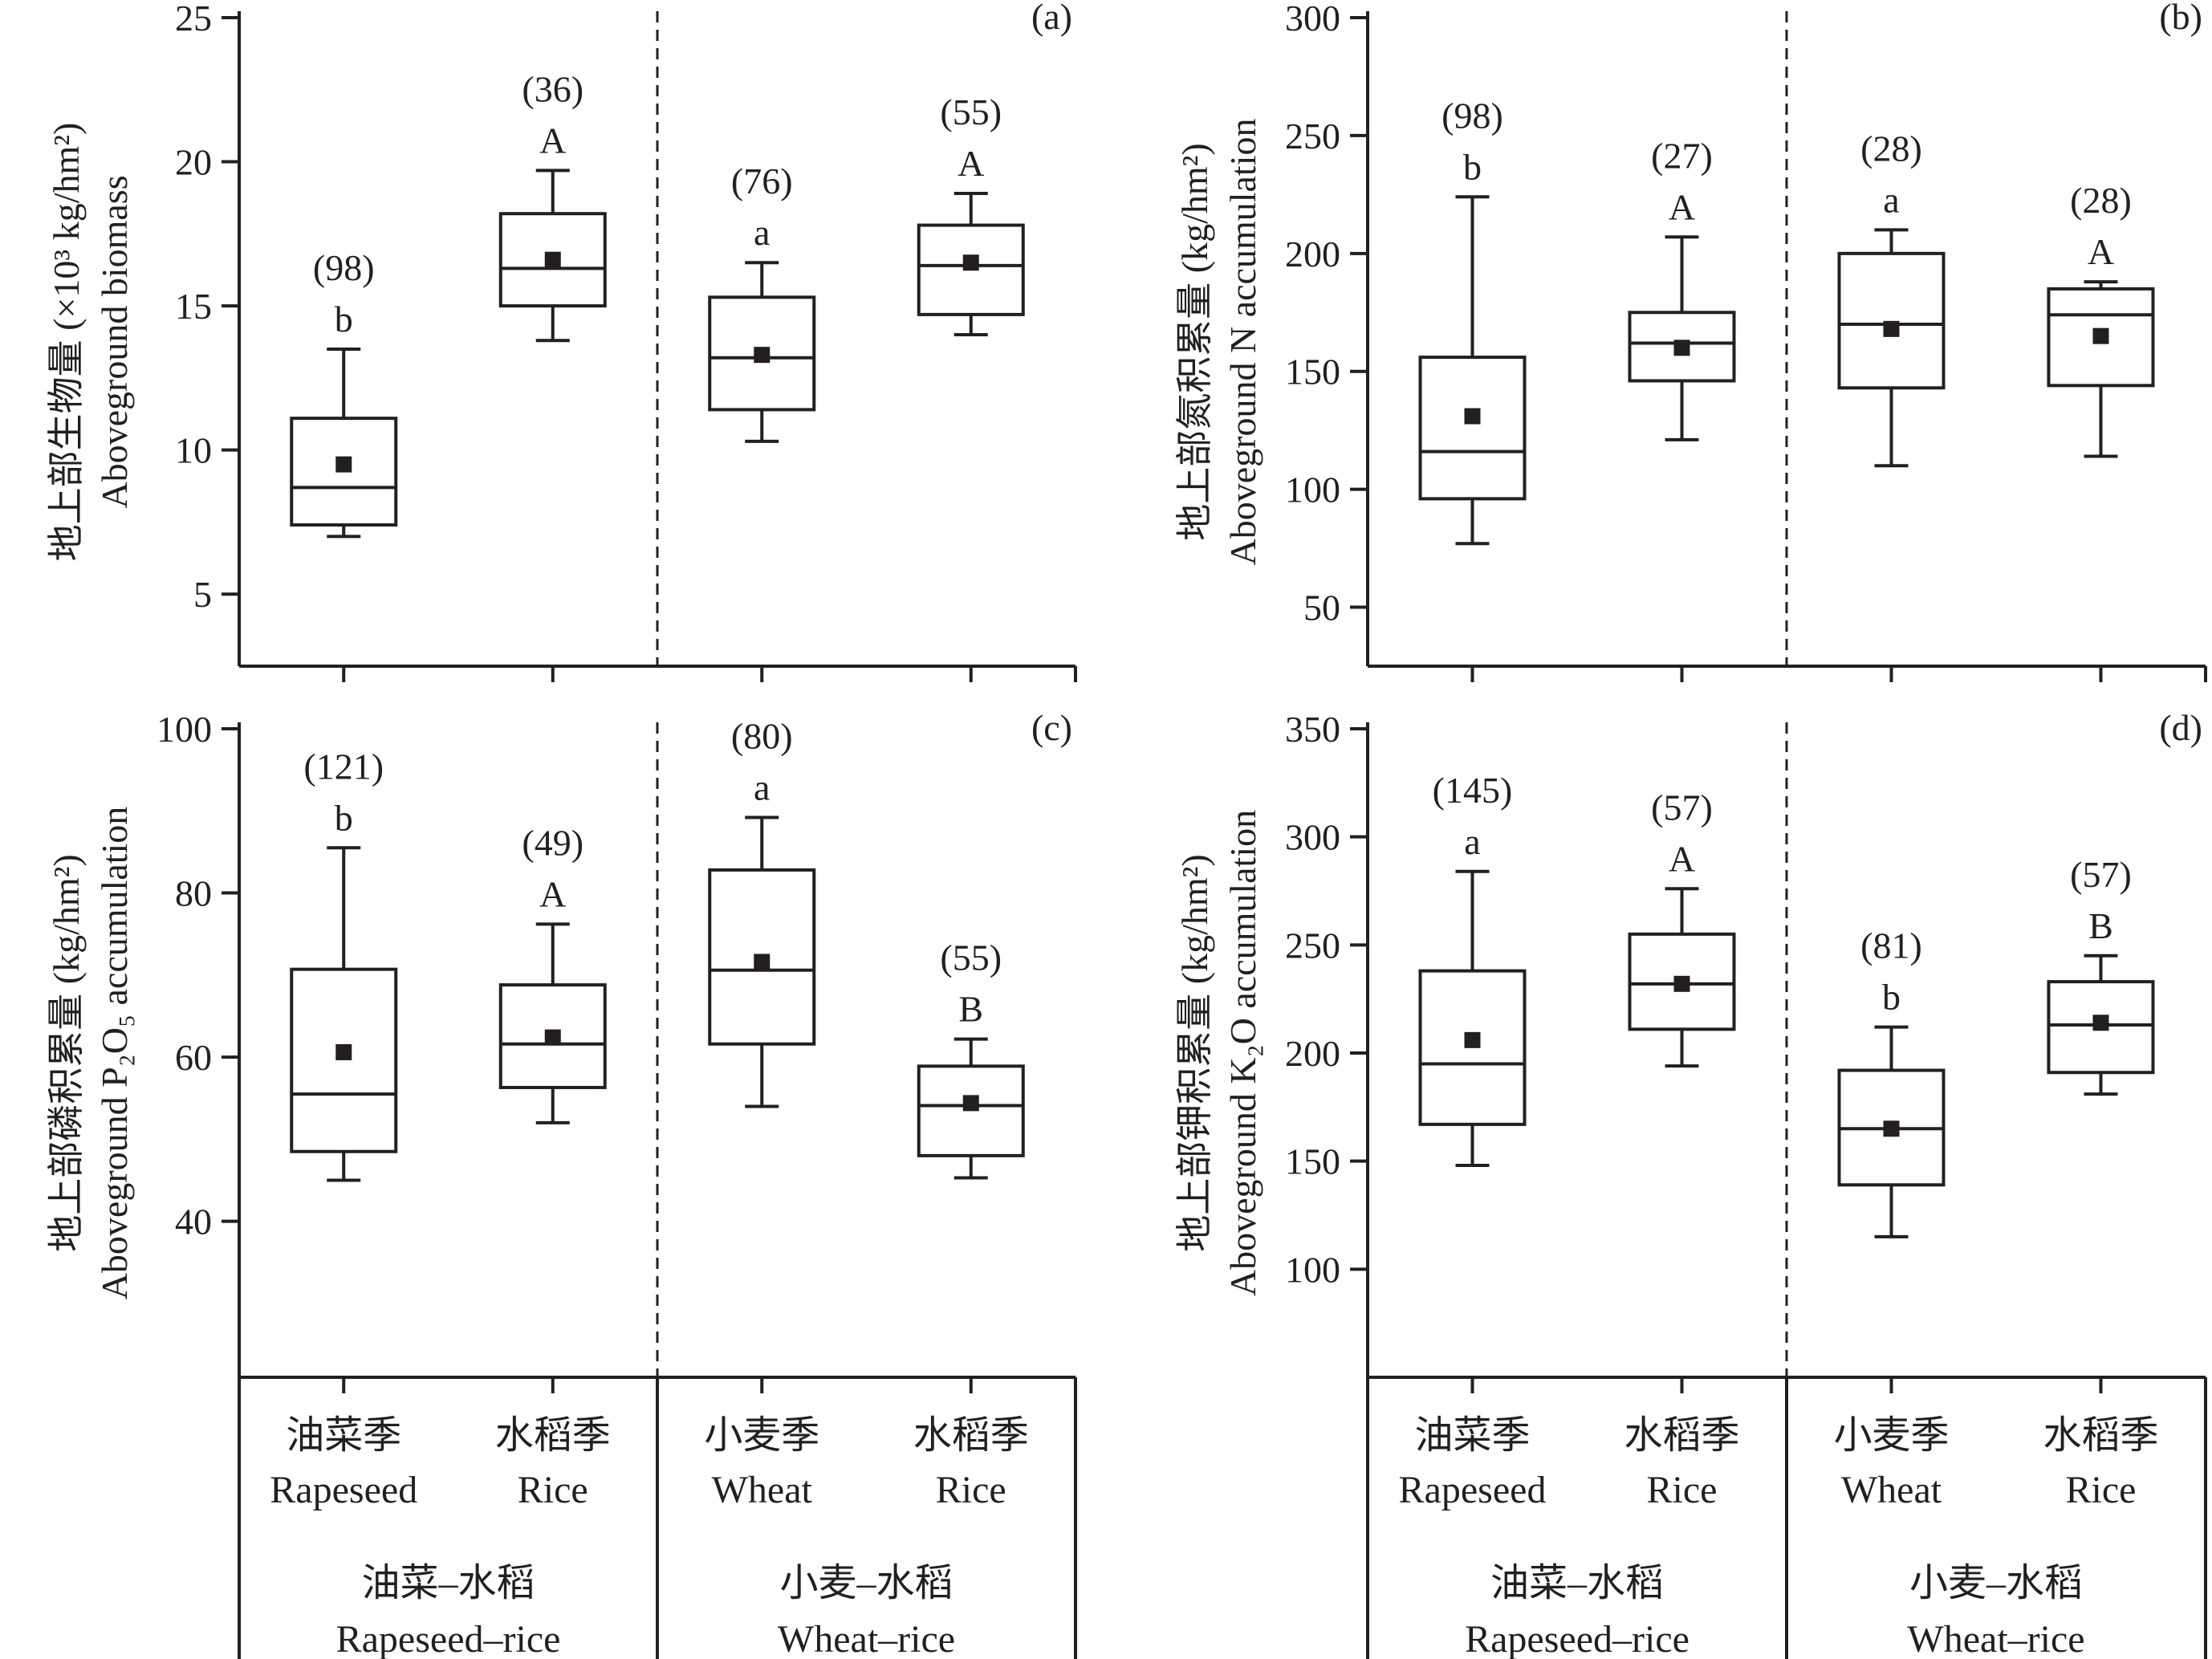  What do you see at coordinates (194, 306) in the screenshot?
I see `y-tick-label: 15` at bounding box center [194, 306].